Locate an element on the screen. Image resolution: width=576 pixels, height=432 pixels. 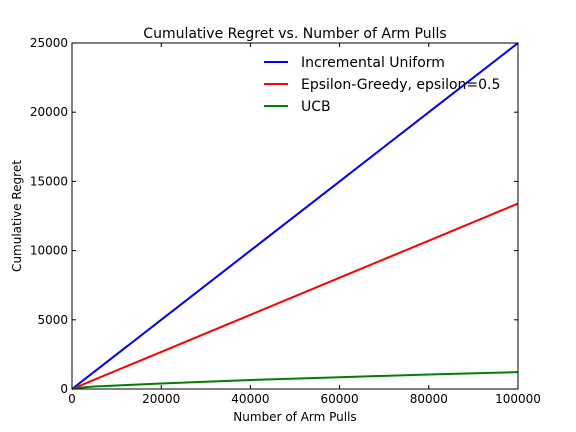
y-tick-label: 25000 is located at coordinates (49, 43).